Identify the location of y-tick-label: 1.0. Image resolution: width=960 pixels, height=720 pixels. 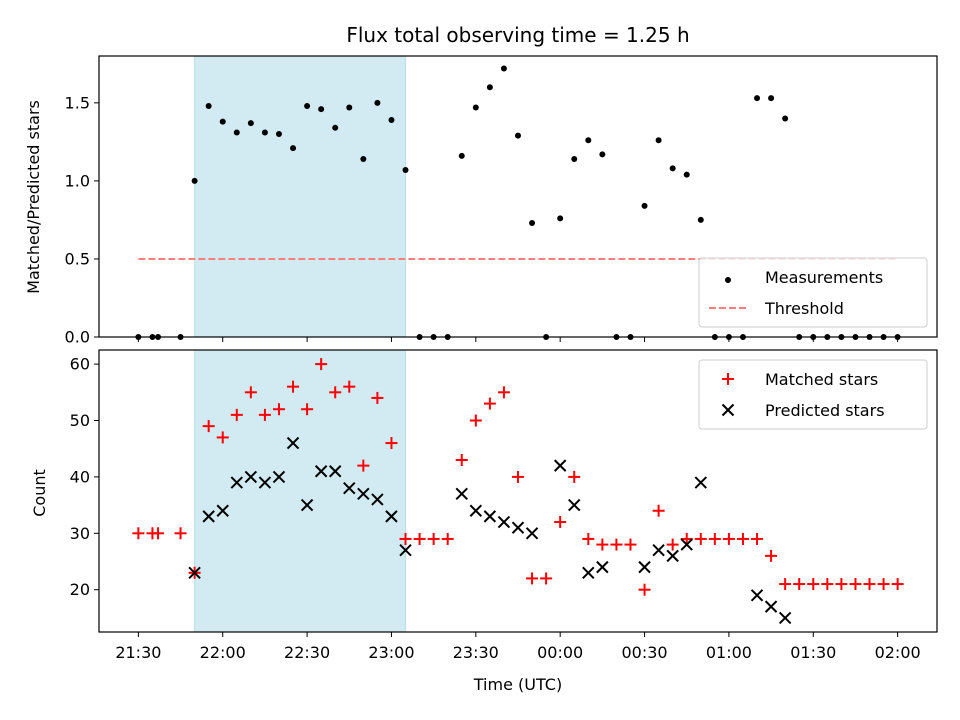
(77, 180).